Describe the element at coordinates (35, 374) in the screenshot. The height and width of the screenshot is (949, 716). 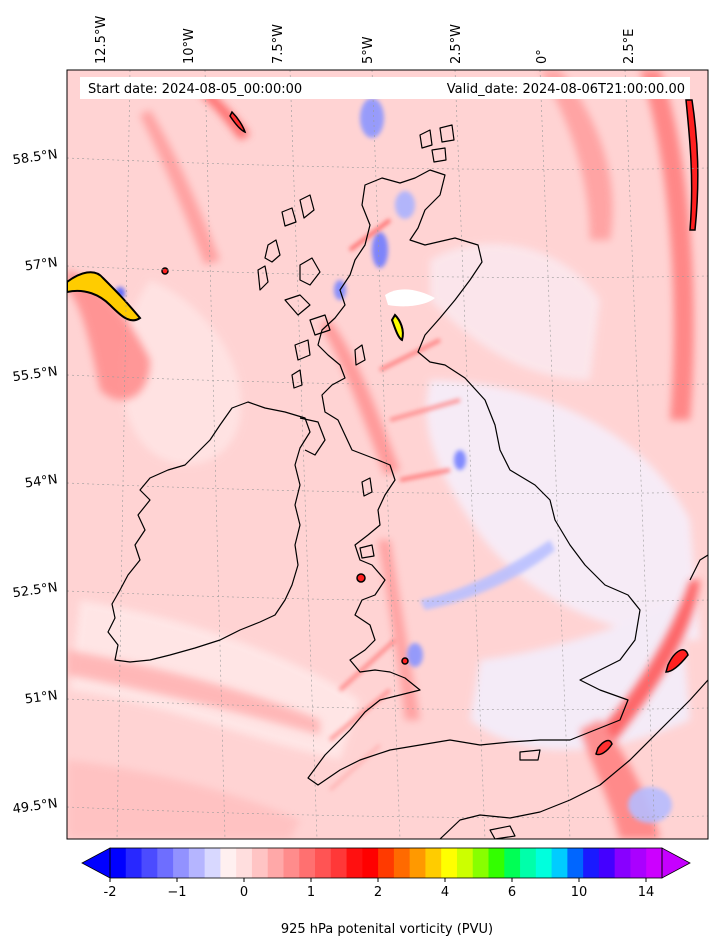
I see `lat-label: 55.5°N` at that location.